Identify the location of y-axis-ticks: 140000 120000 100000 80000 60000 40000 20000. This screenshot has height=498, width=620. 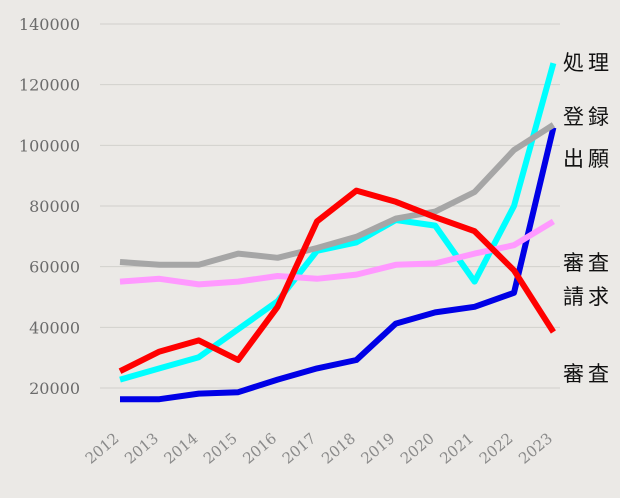
(49, 206).